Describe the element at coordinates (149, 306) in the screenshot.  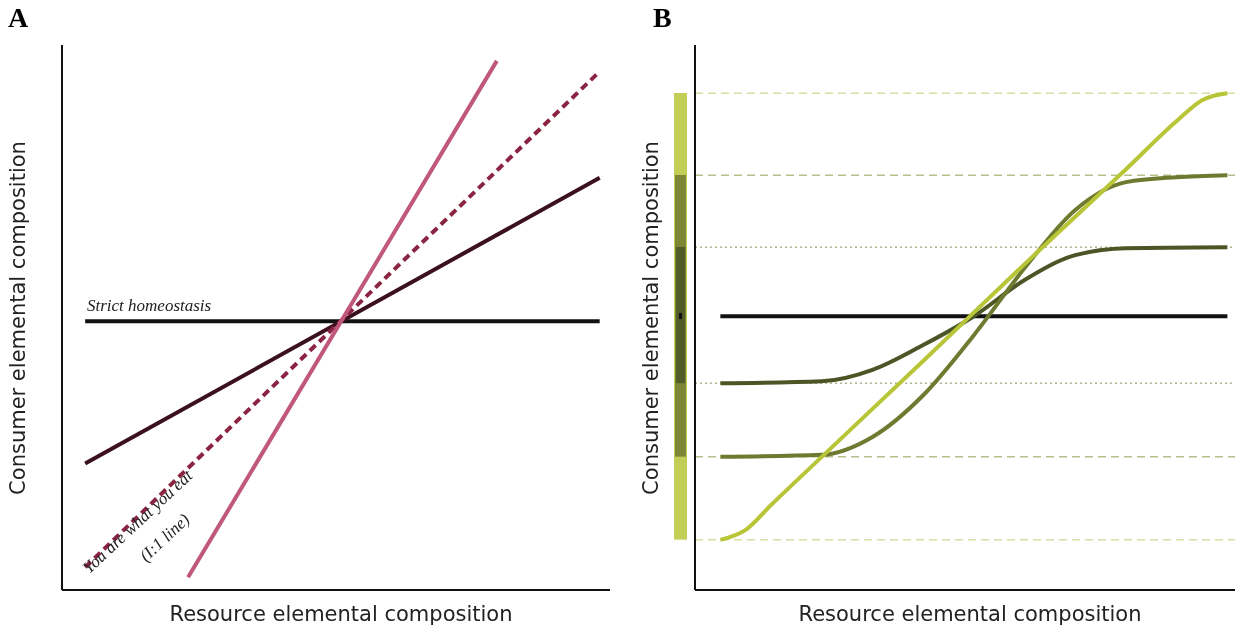
I see `annotation: Strict homeostasis` at that location.